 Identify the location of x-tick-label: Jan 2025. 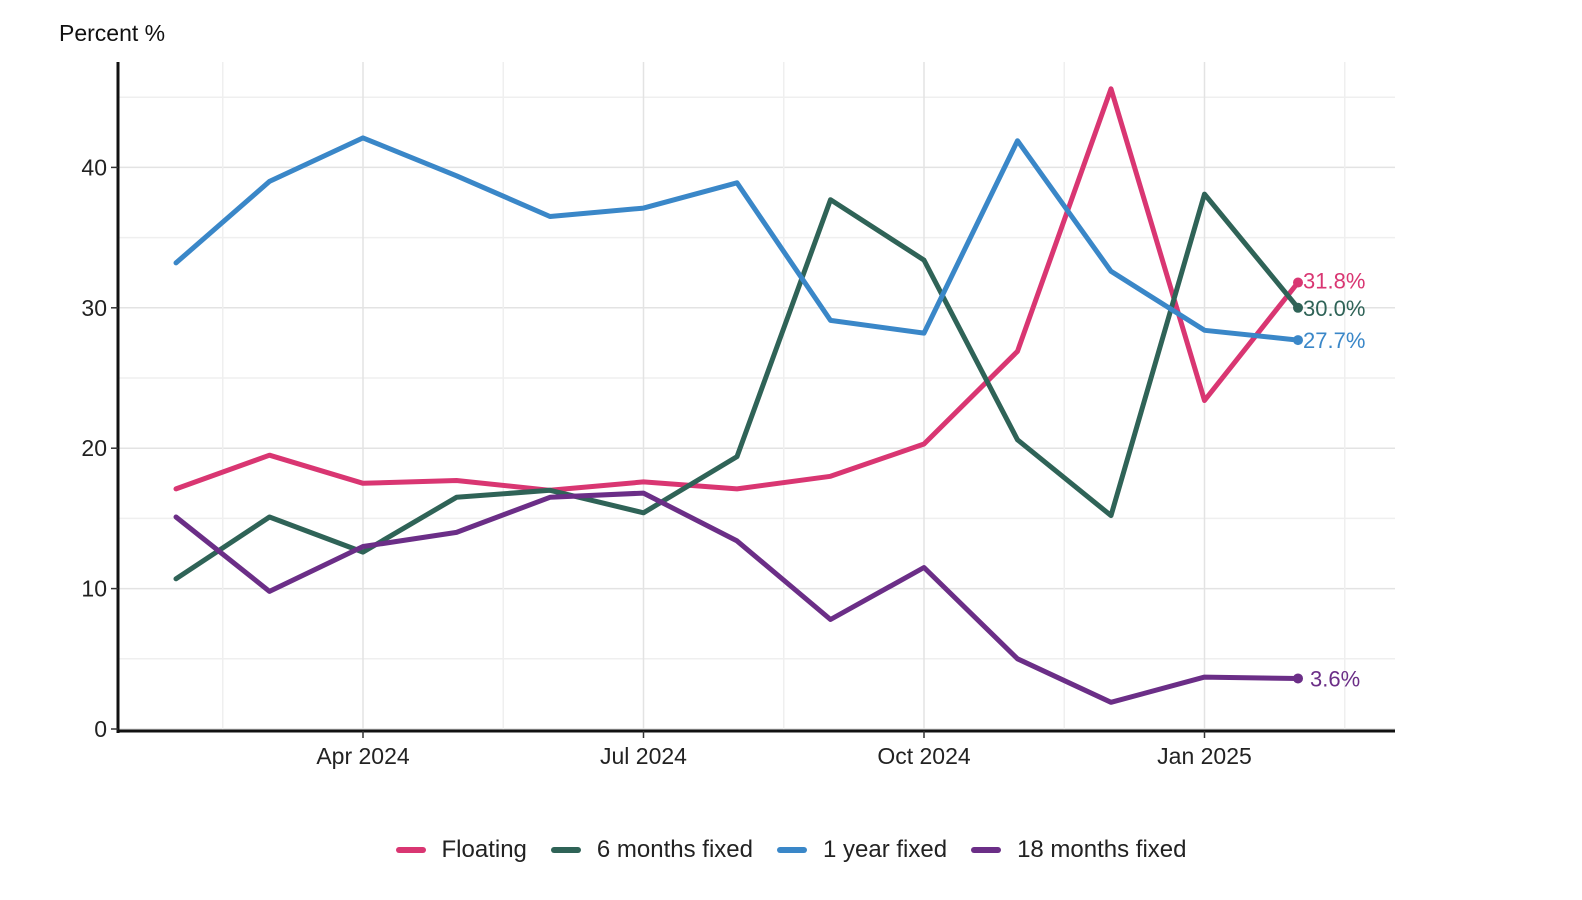
(1204, 756).